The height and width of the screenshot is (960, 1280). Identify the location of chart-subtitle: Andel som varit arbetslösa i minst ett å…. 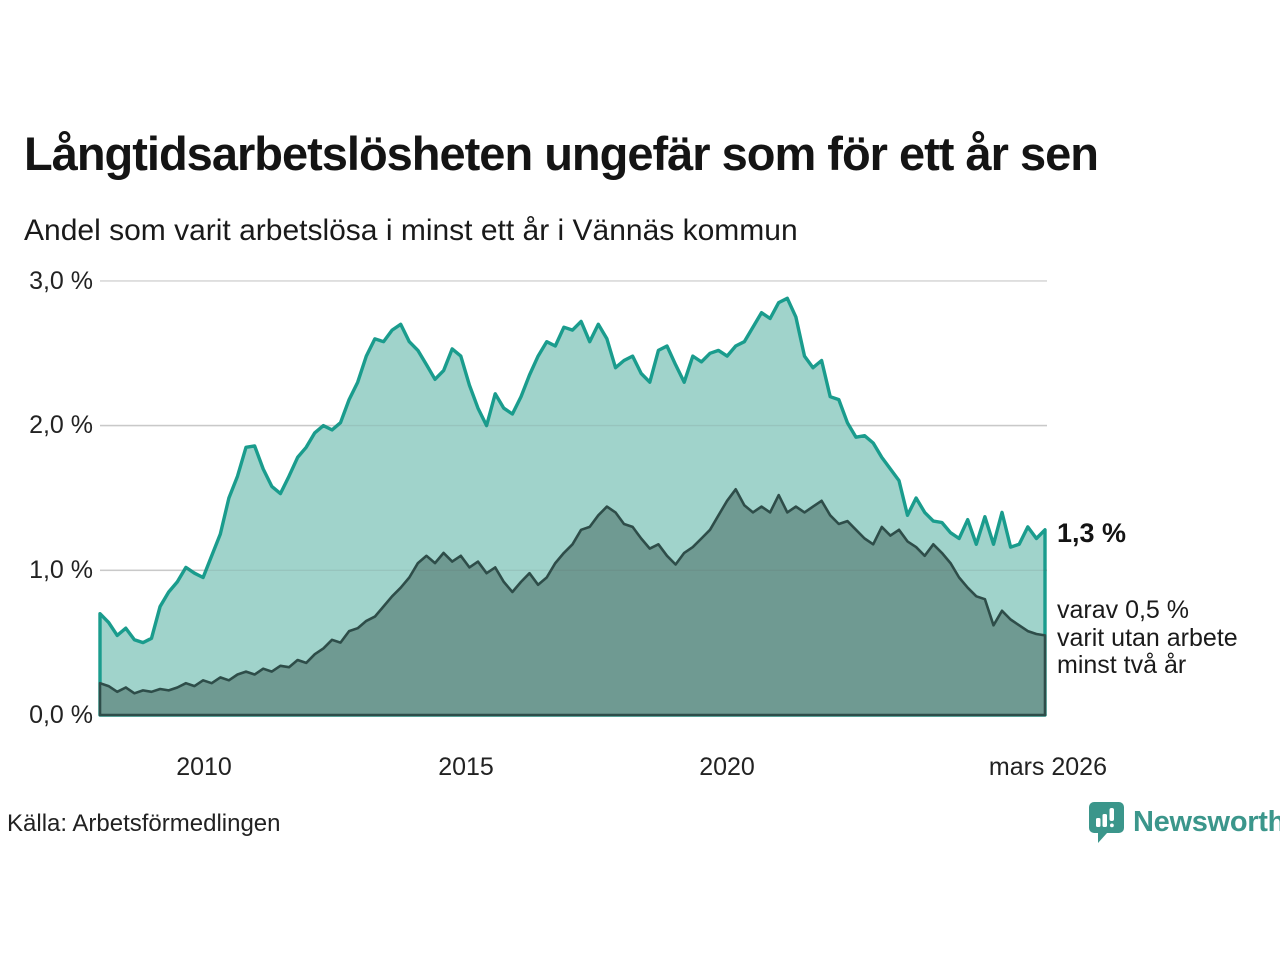
(411, 230).